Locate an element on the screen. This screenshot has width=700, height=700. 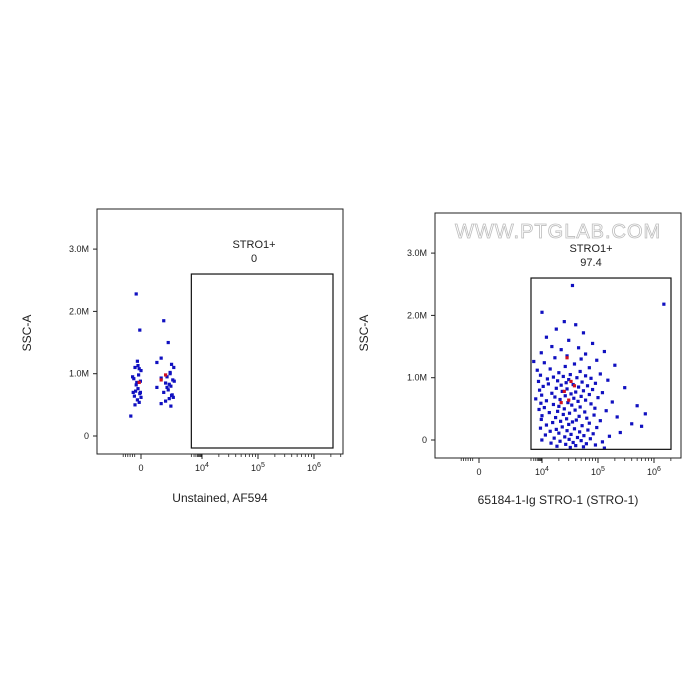
x-tick-label: 0 is located at coordinates (478, 472).